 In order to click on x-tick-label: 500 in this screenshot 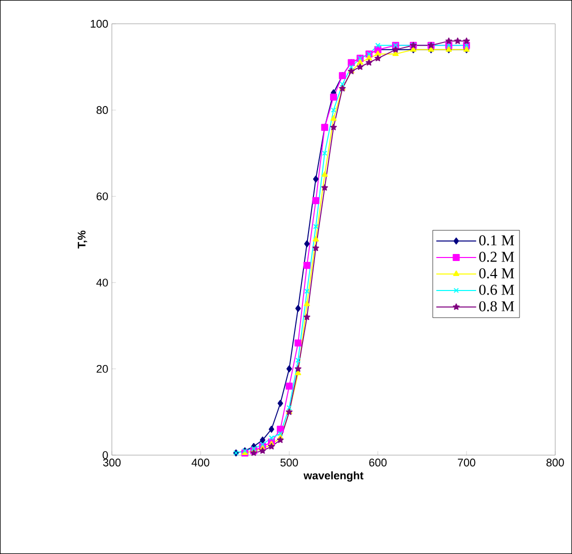, I will do `click(289, 462)`.